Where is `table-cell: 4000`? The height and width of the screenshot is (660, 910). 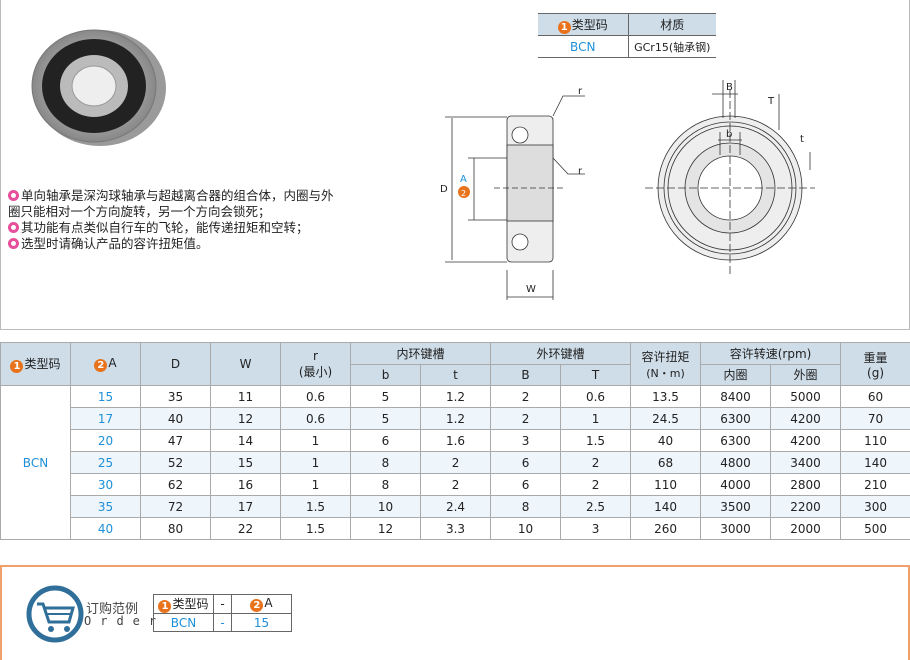 table-cell: 4000 is located at coordinates (736, 484).